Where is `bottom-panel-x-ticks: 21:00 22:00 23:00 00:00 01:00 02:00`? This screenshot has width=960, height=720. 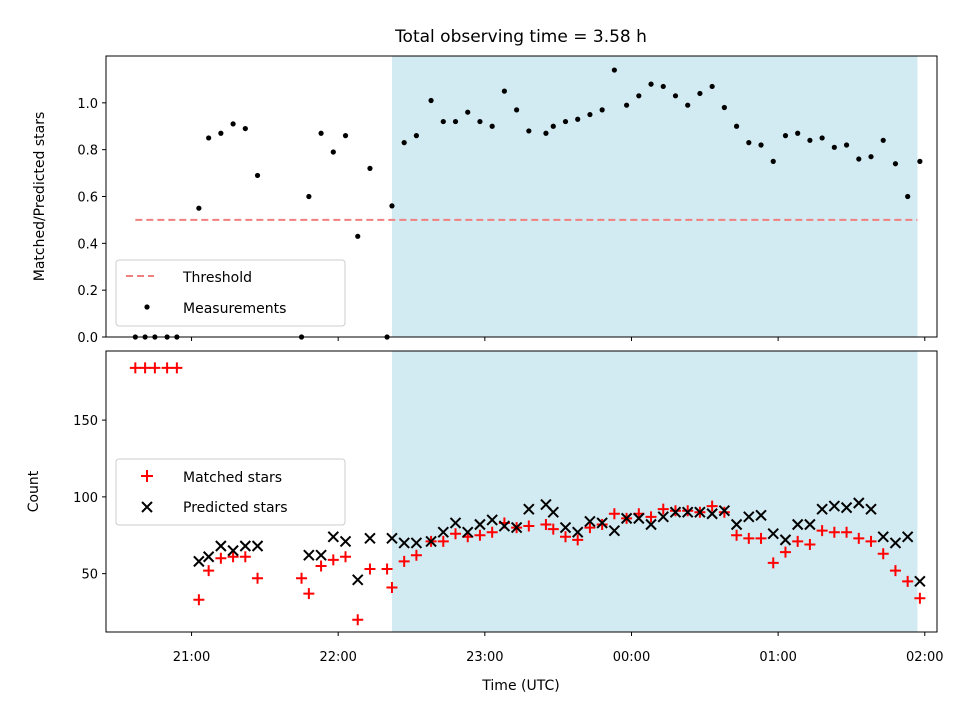
bottom-panel-x-ticks: 21:00 22:00 23:00 00:00 01:00 02:00 is located at coordinates (558, 648).